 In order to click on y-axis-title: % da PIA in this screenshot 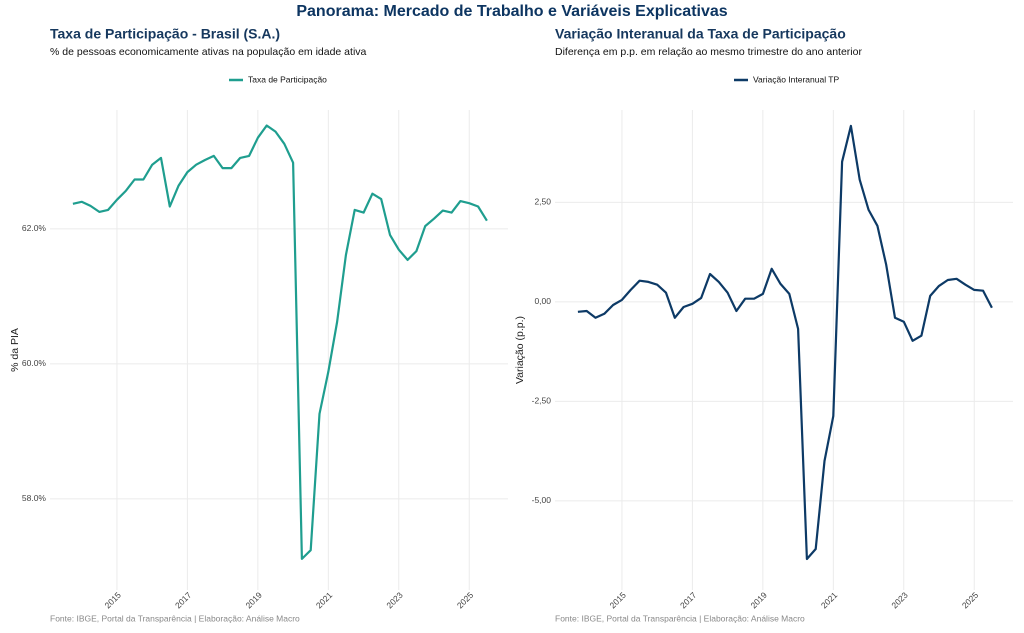, I will do `click(15, 350)`.